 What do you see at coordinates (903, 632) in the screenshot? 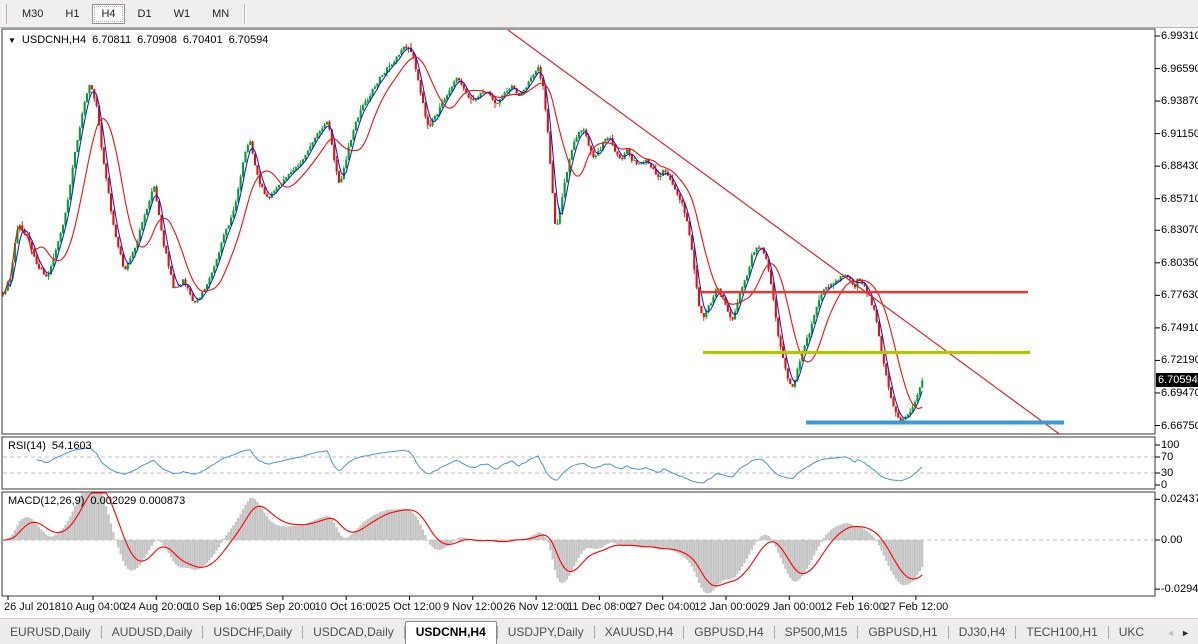
I see `chart-tab-gbpusd-h1: GBPUSD,H1` at bounding box center [903, 632].